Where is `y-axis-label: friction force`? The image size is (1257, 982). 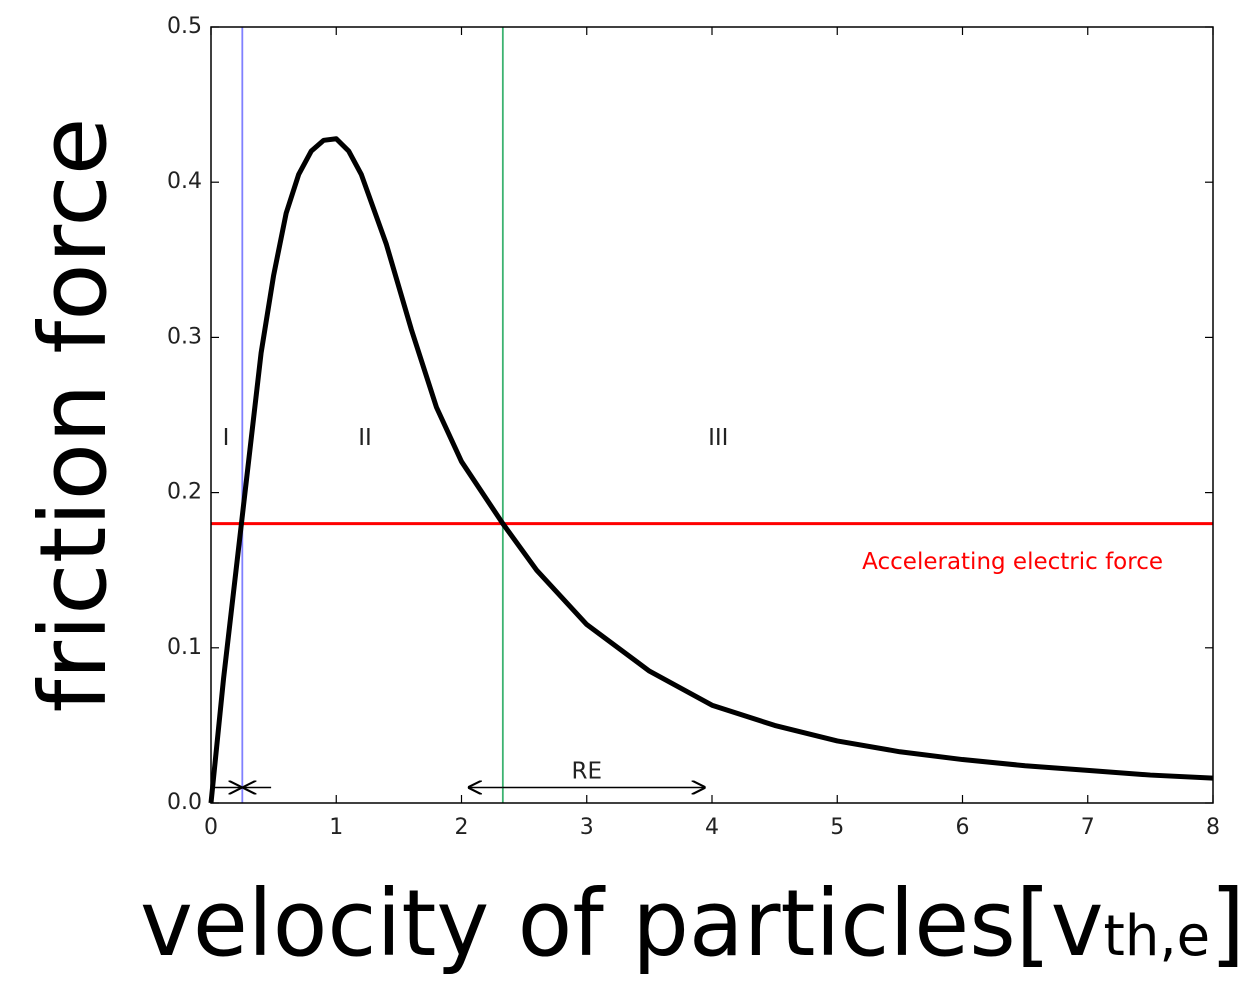 y-axis-label: friction force is located at coordinates (73, 415).